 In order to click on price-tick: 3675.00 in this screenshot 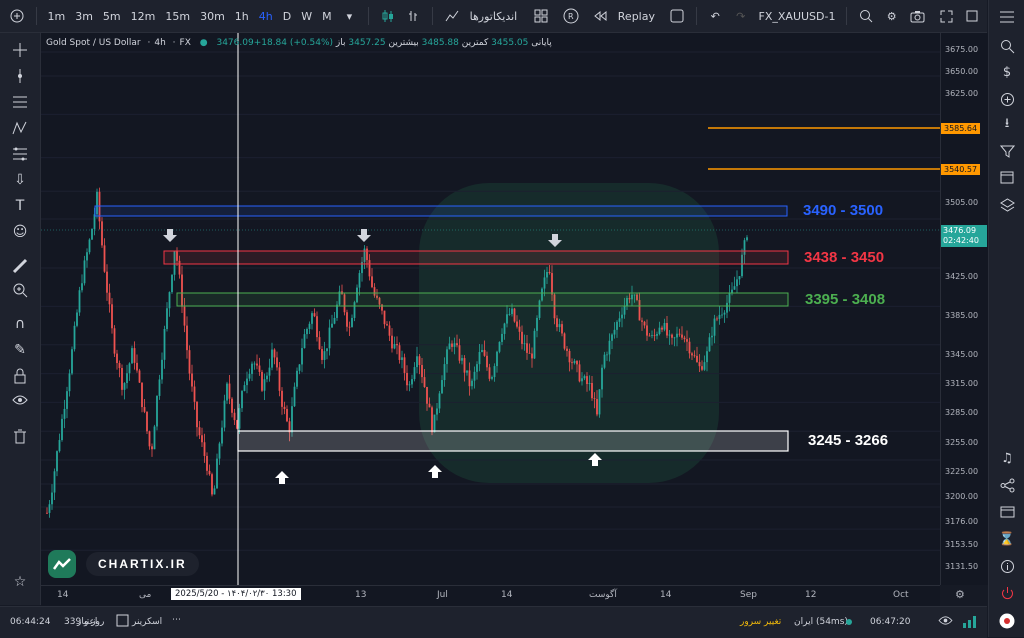, I will do `click(962, 49)`.